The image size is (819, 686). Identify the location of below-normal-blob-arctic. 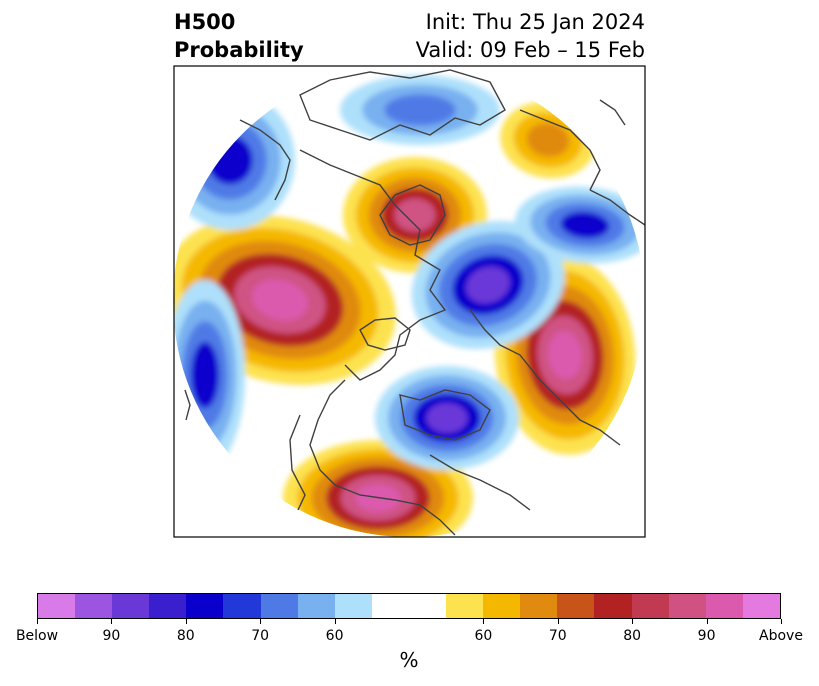
(488, 285).